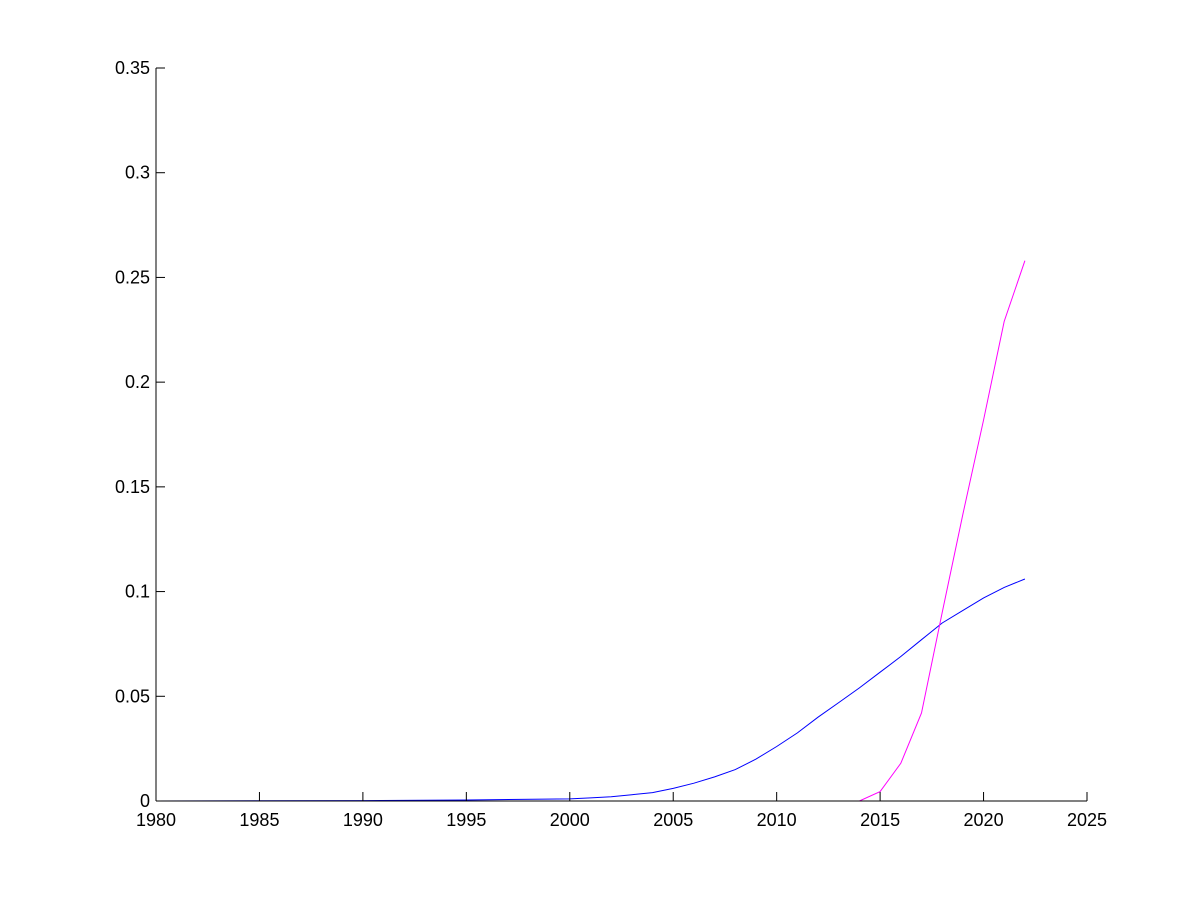 Image resolution: width=1200 pixels, height=905 pixels. I want to click on y-tick-label: 0.25, so click(132, 277).